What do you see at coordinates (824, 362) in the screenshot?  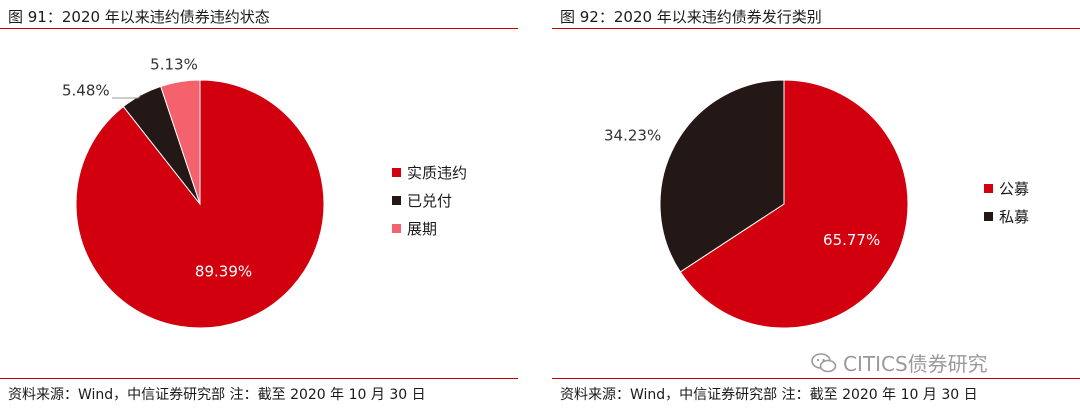 I see `wechat-icon` at bounding box center [824, 362].